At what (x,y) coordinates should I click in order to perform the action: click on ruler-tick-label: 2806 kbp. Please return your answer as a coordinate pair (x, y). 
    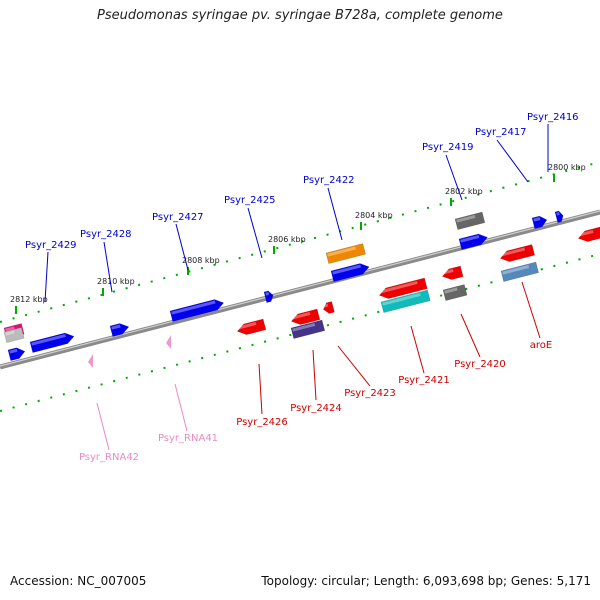
    Looking at the image, I should click on (287, 239).